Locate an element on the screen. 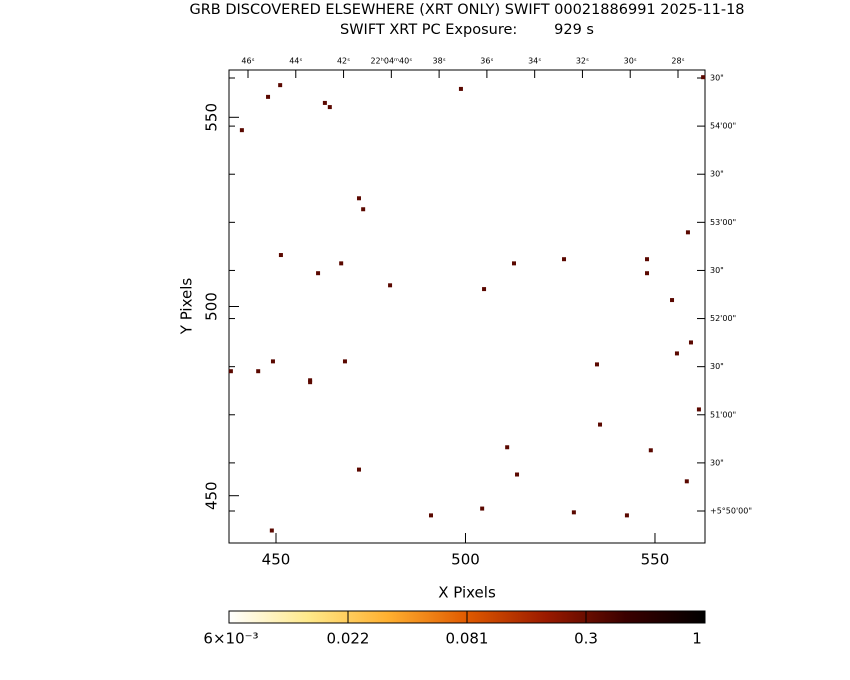 This screenshot has height=680, width=850. top-axis-label: 22ʰ04ᵐ40ˢ is located at coordinates (391, 61).